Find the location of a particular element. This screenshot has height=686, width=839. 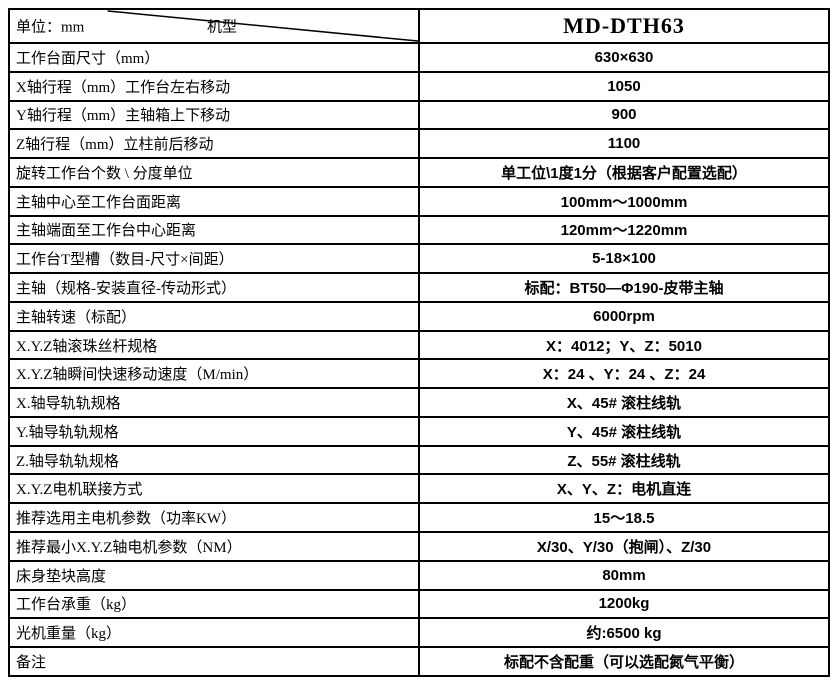

table-row: Y.轴导轨轨规格 Y、45# 滚柱线轨 is located at coordinates (419, 432).